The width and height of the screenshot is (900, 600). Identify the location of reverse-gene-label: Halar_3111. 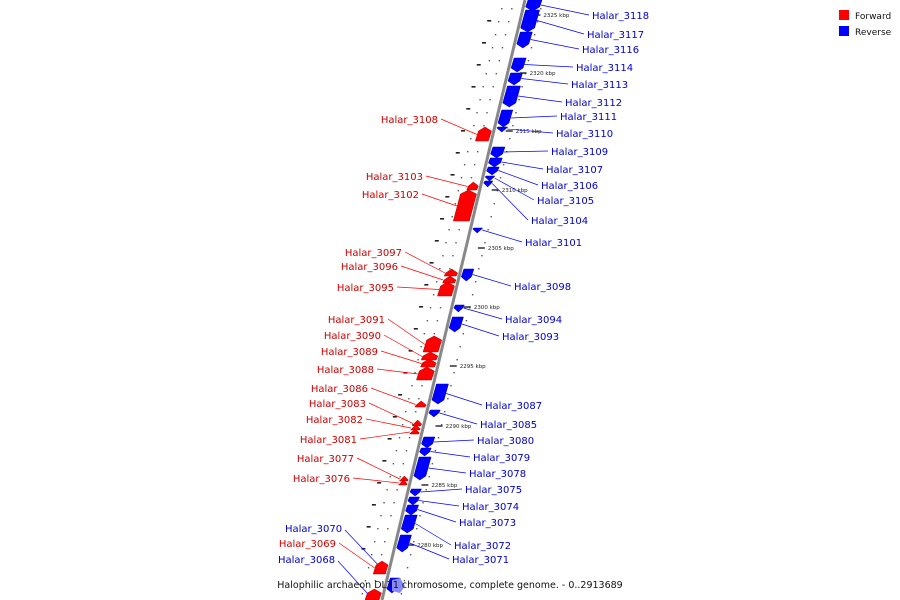
(588, 117).